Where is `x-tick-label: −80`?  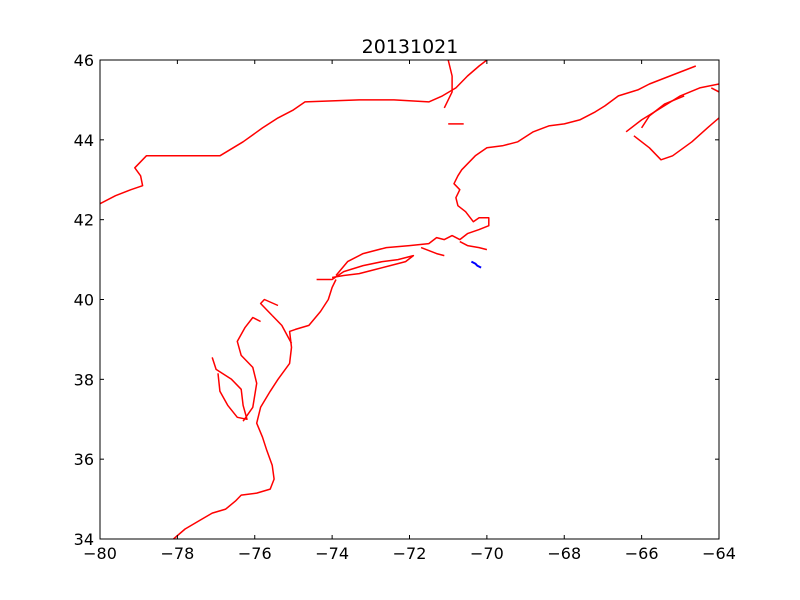 x-tick-label: −80 is located at coordinates (100, 553).